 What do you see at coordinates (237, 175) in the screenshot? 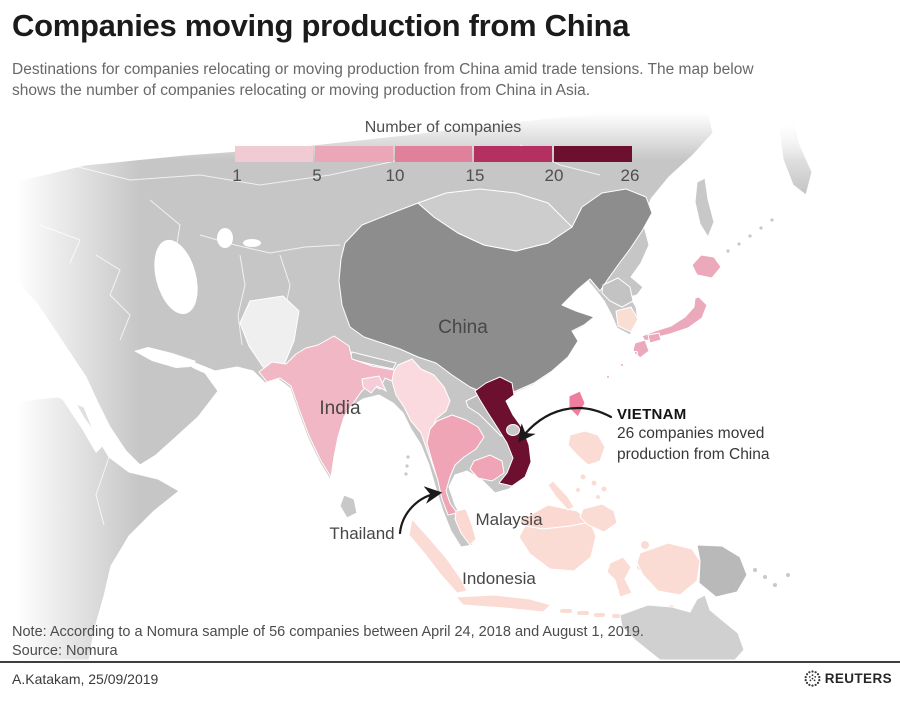
I see `legend-tick-1: 1` at bounding box center [237, 175].